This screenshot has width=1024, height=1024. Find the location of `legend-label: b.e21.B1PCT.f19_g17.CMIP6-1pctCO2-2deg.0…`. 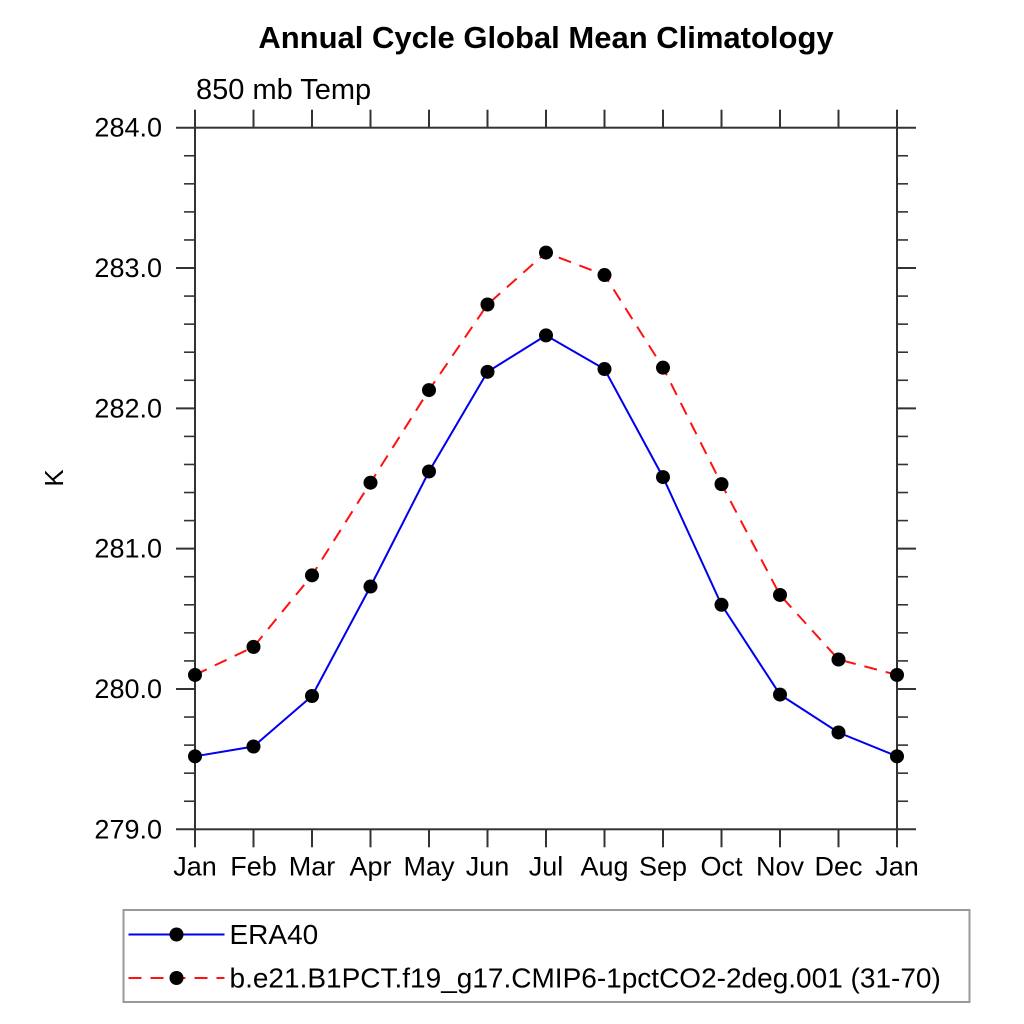

legend-label: b.e21.B1PCT.f19_g17.CMIP6-1pctCO2-2deg.0… is located at coordinates (585, 978).